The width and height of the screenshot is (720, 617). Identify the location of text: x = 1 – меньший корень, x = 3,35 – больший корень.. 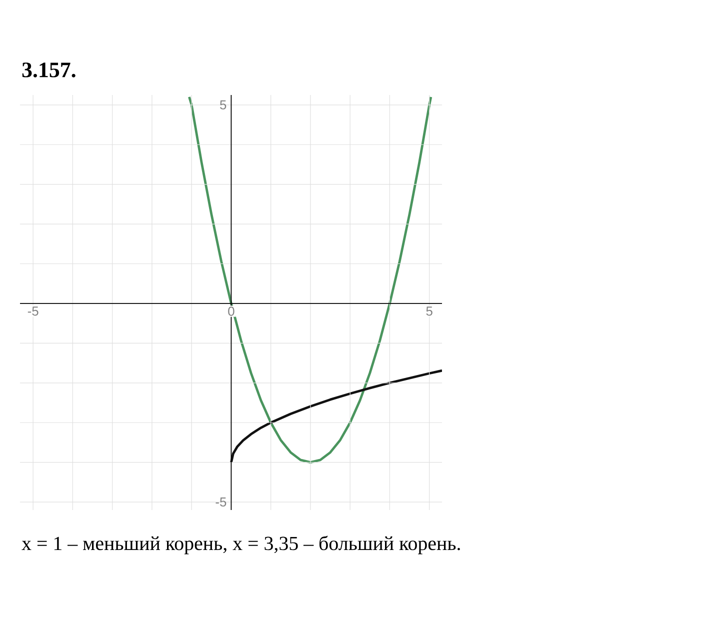
(241, 545).